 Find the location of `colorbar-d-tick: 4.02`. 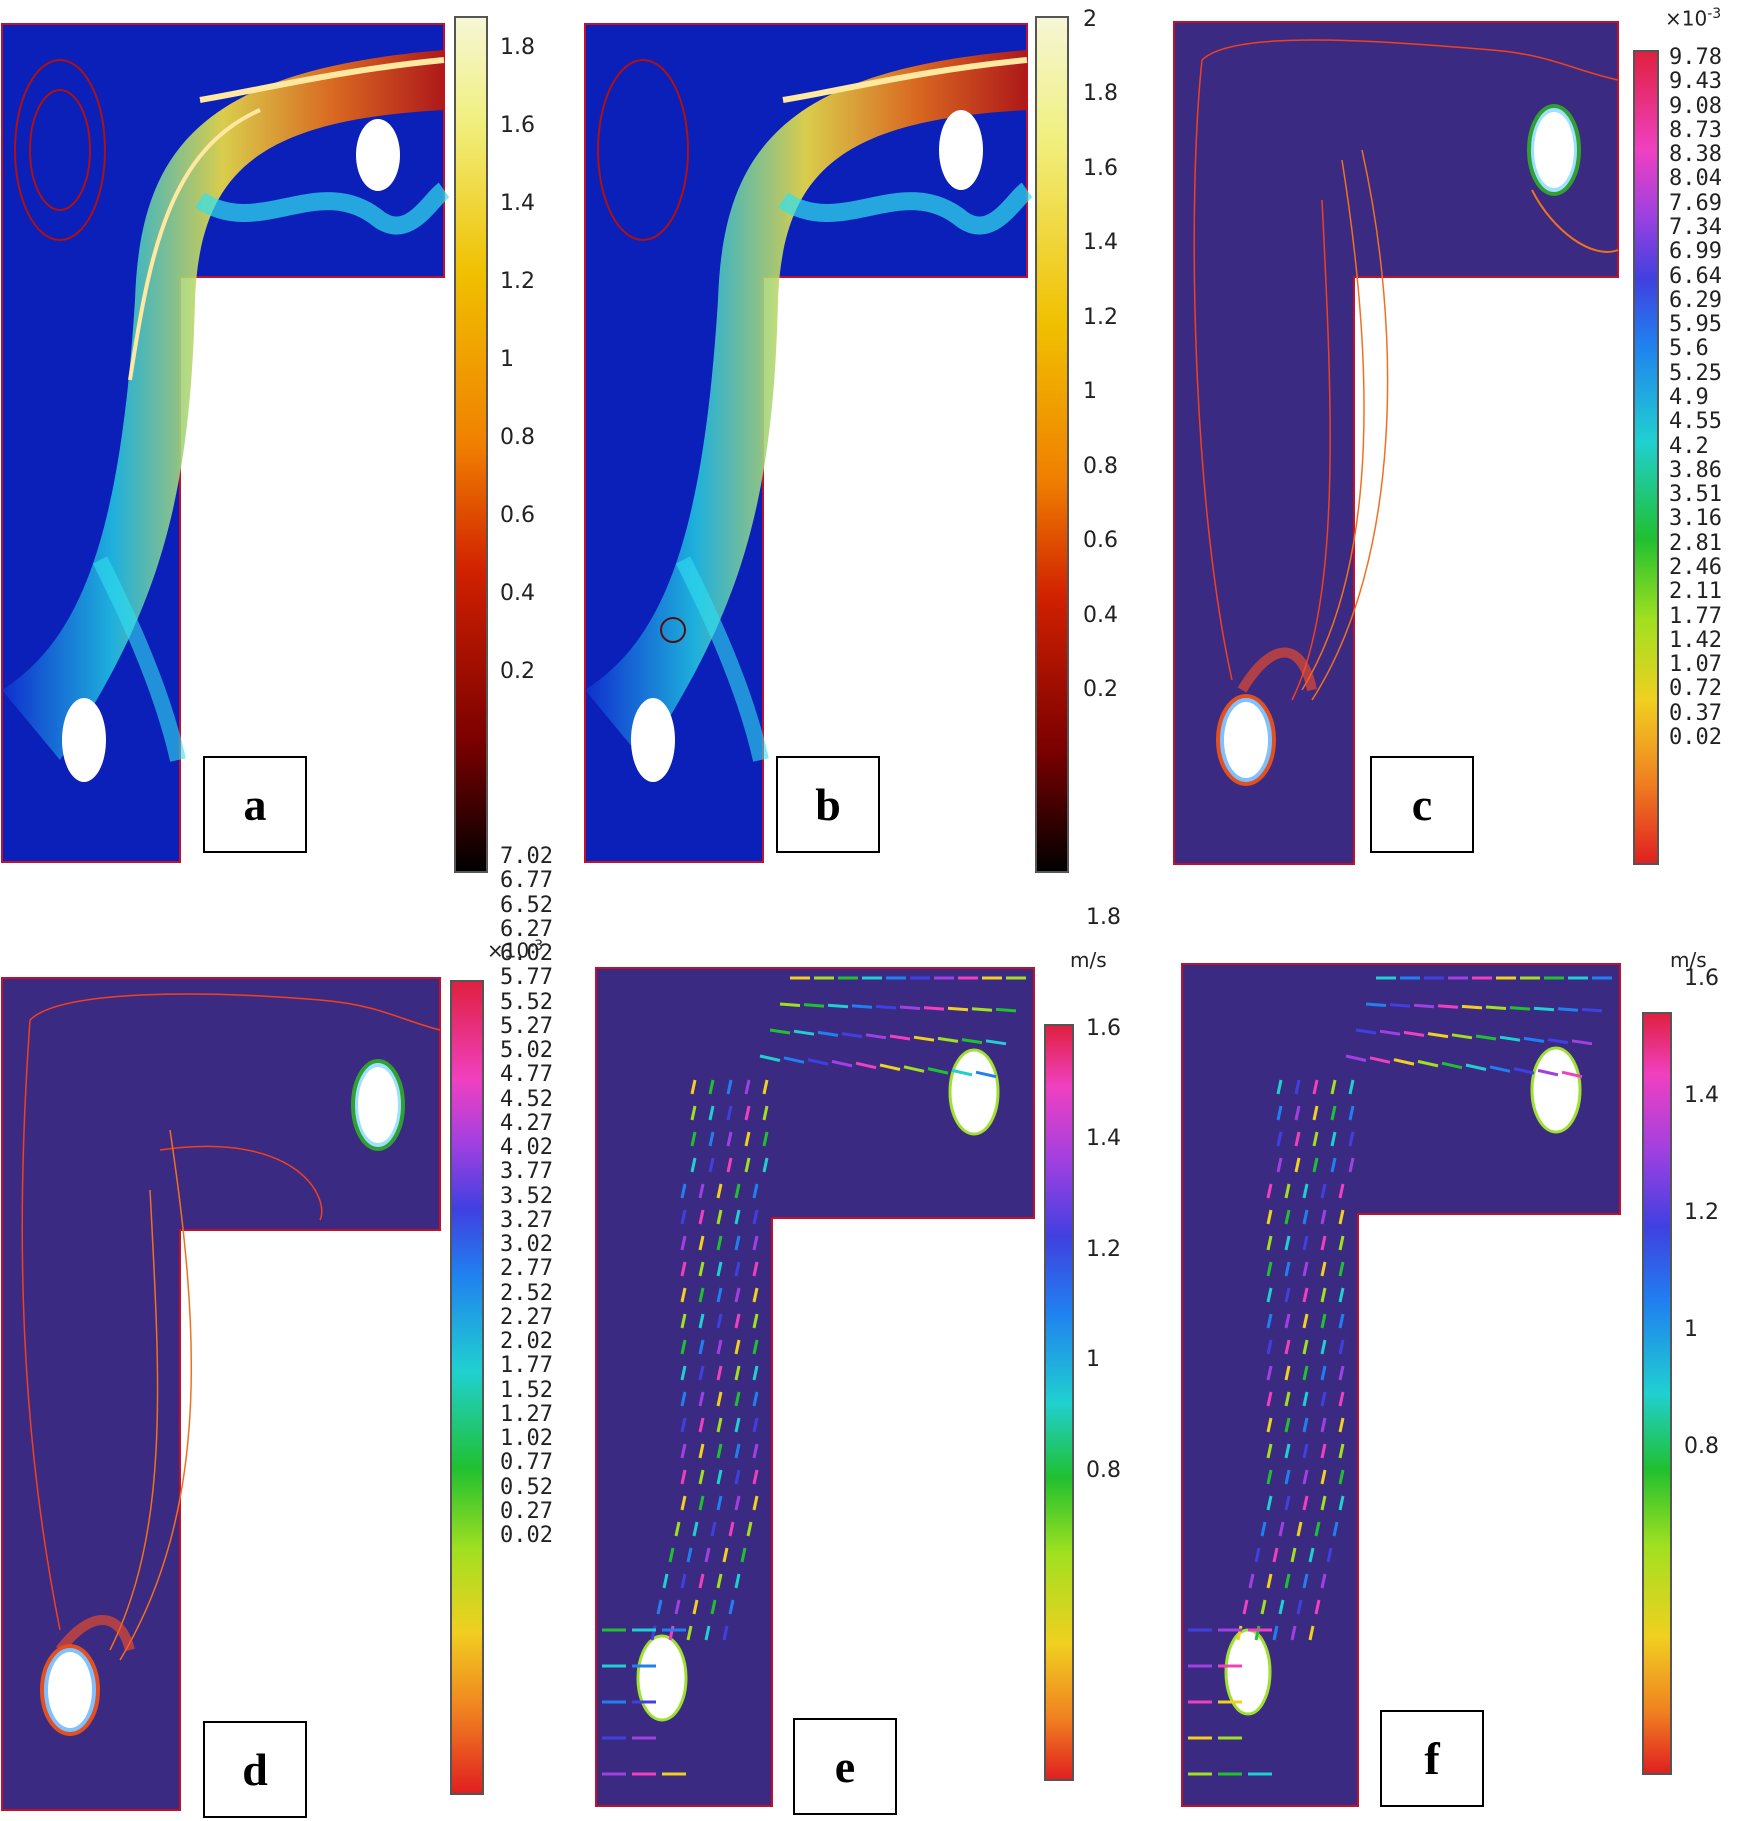

colorbar-d-tick: 4.02 is located at coordinates (526, 1147).